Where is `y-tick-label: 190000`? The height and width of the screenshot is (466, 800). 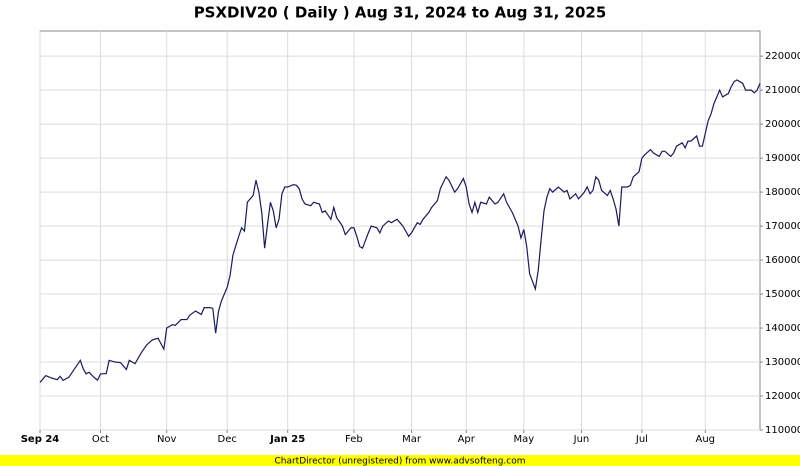
y-tick-label: 190000 is located at coordinates (782, 158).